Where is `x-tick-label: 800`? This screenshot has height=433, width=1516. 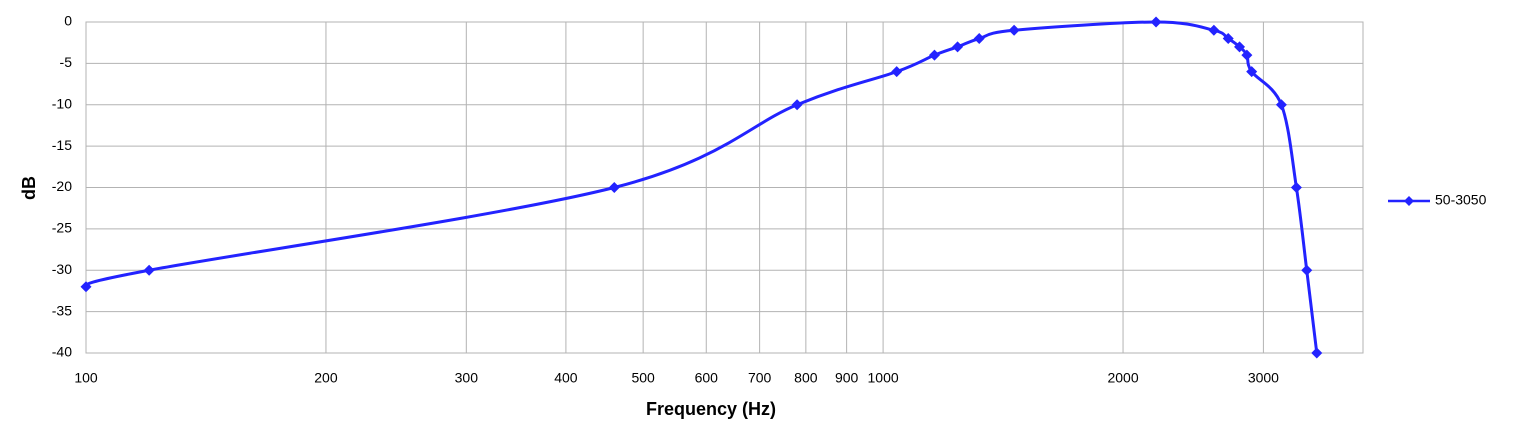 x-tick-label: 800 is located at coordinates (806, 378).